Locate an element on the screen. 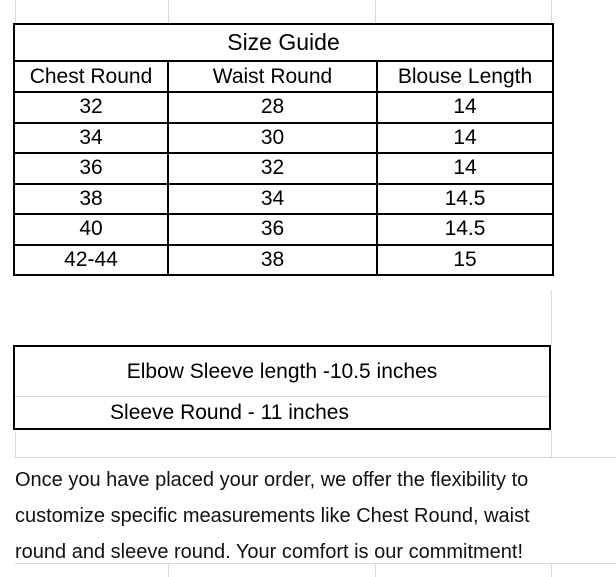 The height and width of the screenshot is (577, 616). table-row: 40 36 14.5 is located at coordinates (283, 229).